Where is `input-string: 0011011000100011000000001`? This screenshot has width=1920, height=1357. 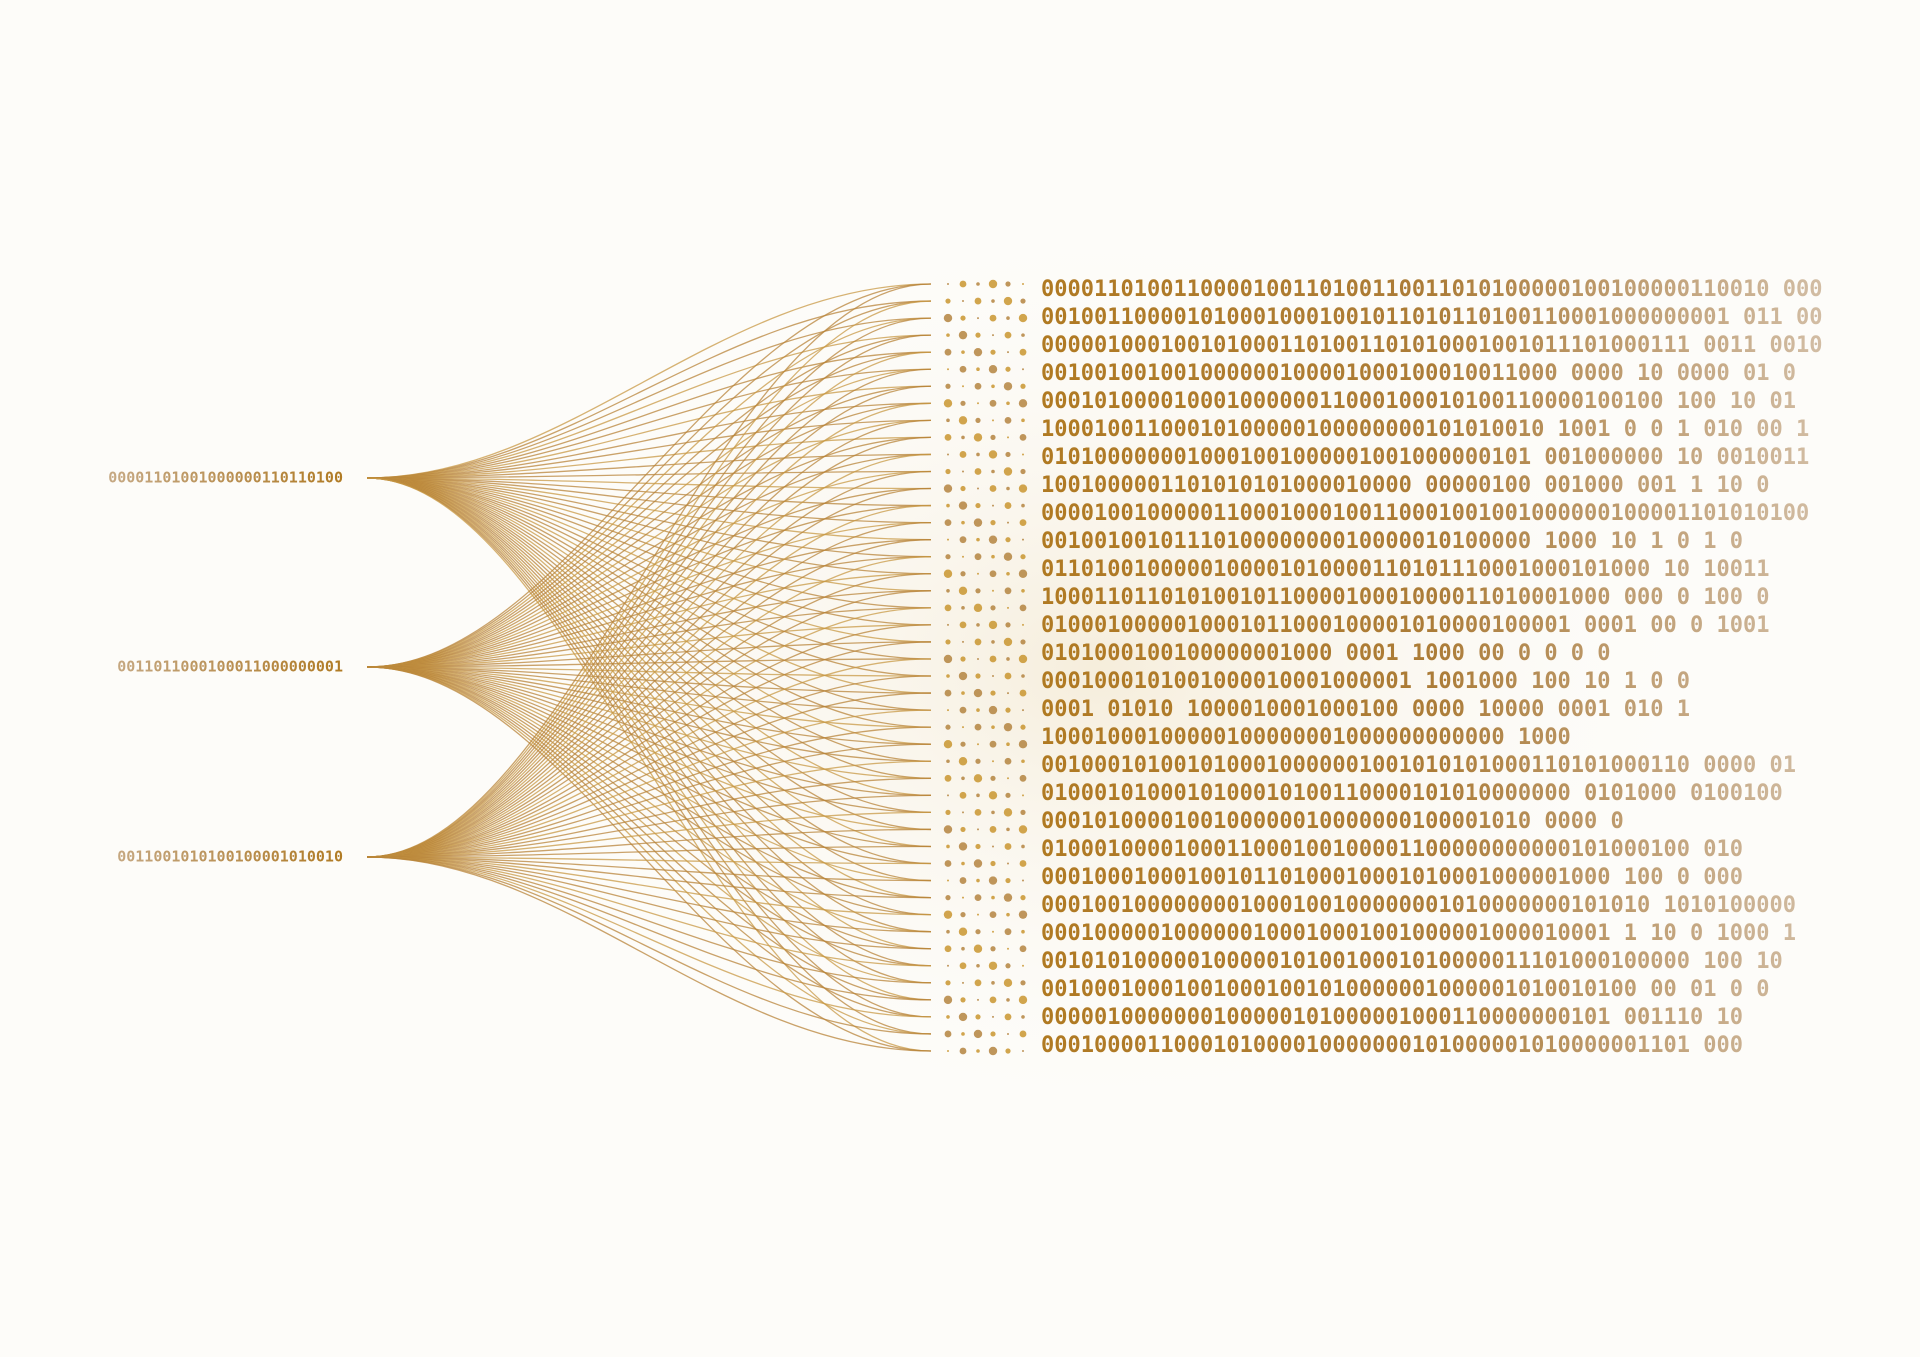
input-string: 0011011000100011000000001 is located at coordinates (230, 667).